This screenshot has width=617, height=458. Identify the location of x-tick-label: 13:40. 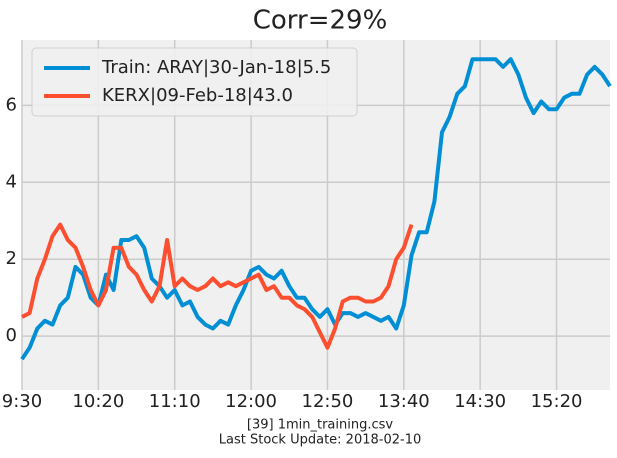
(404, 401).